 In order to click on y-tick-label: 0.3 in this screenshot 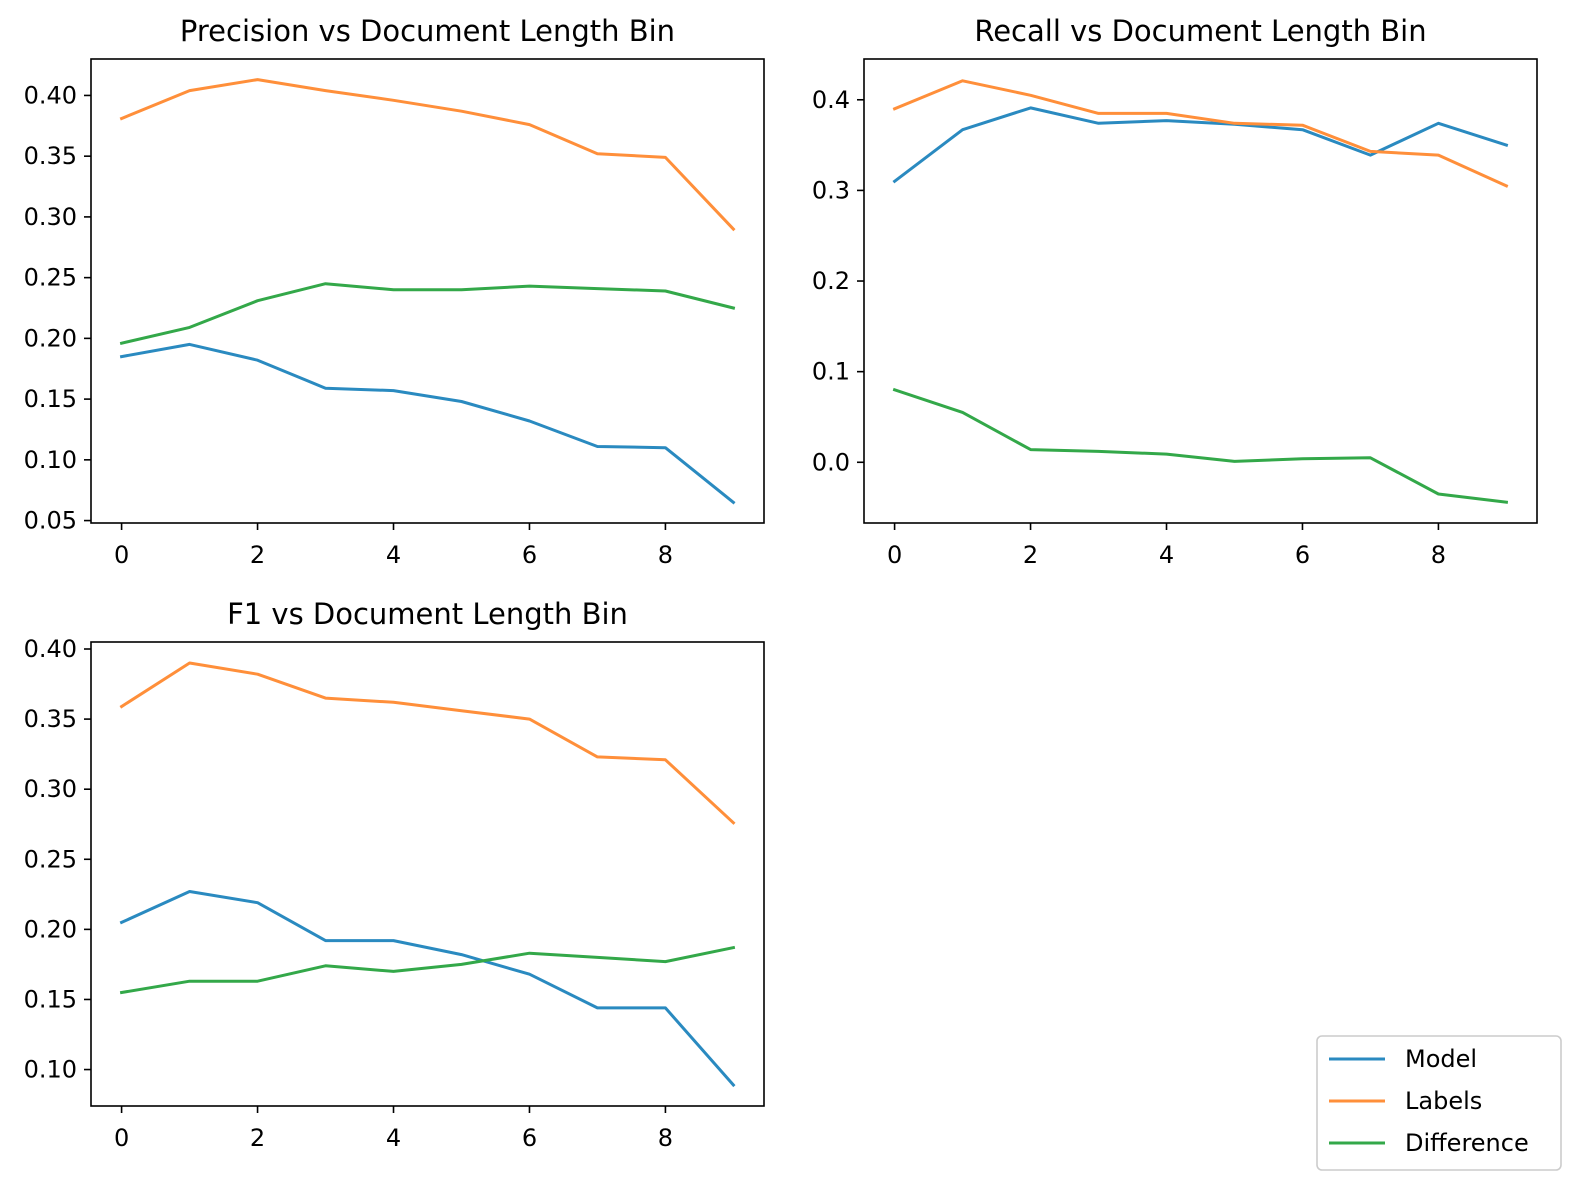, I will do `click(831, 190)`.